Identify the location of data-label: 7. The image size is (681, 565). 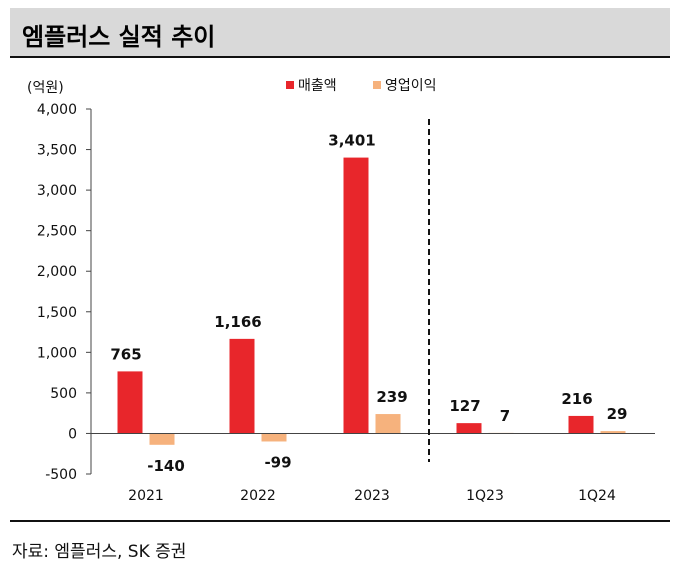
(505, 416).